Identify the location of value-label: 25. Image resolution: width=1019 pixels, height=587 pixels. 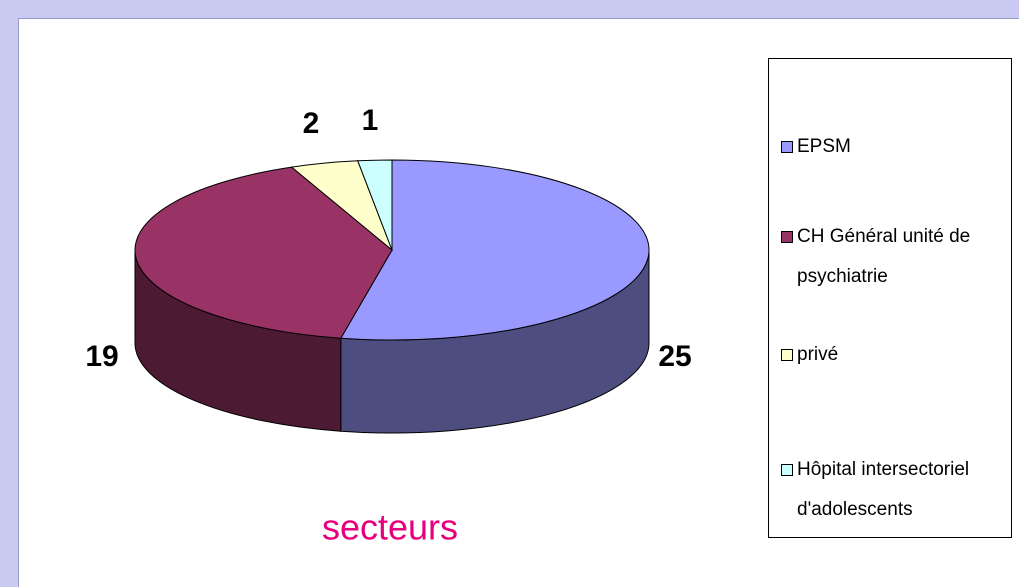
(674, 356).